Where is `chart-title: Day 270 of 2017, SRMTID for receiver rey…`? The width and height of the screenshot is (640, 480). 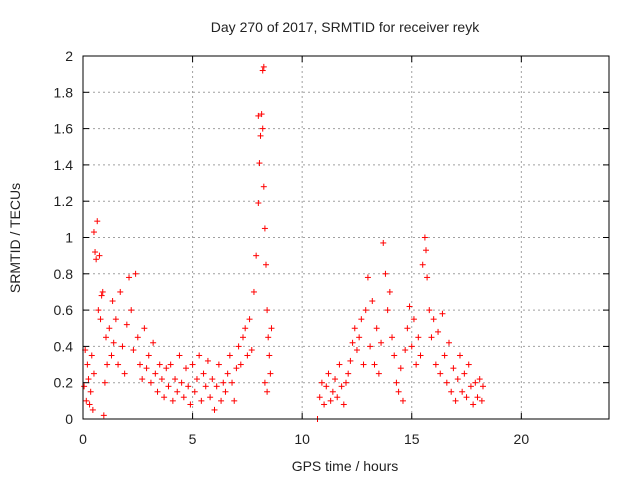 chart-title: Day 270 of 2017, SRMTID for receiver rey… is located at coordinates (345, 27).